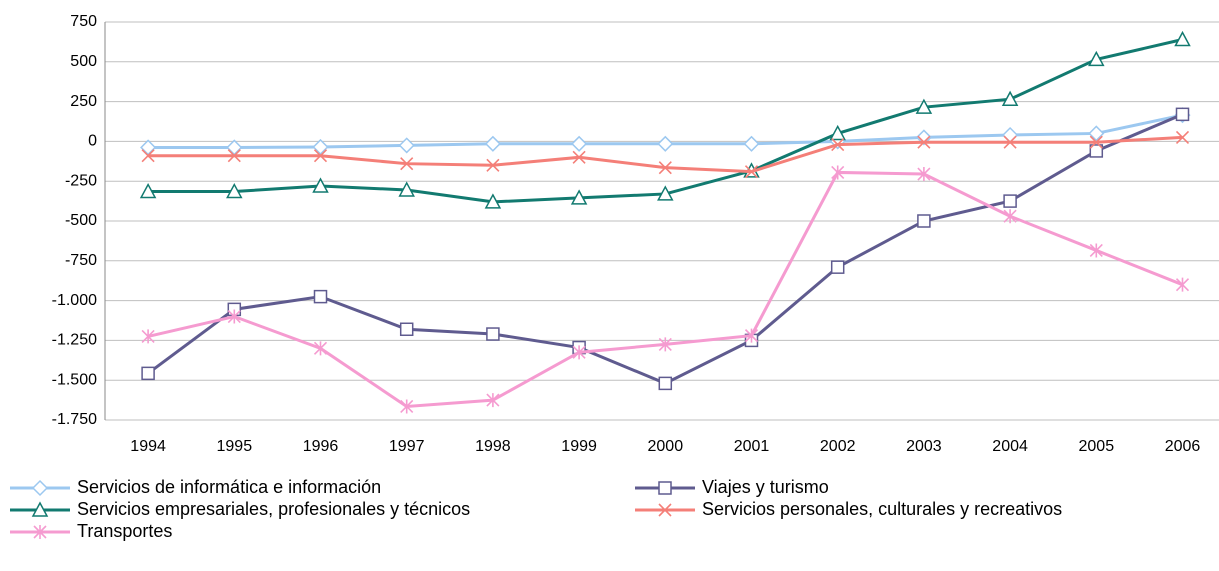  Describe the element at coordinates (81, 180) in the screenshot. I see `y-tick-label: -250` at that location.